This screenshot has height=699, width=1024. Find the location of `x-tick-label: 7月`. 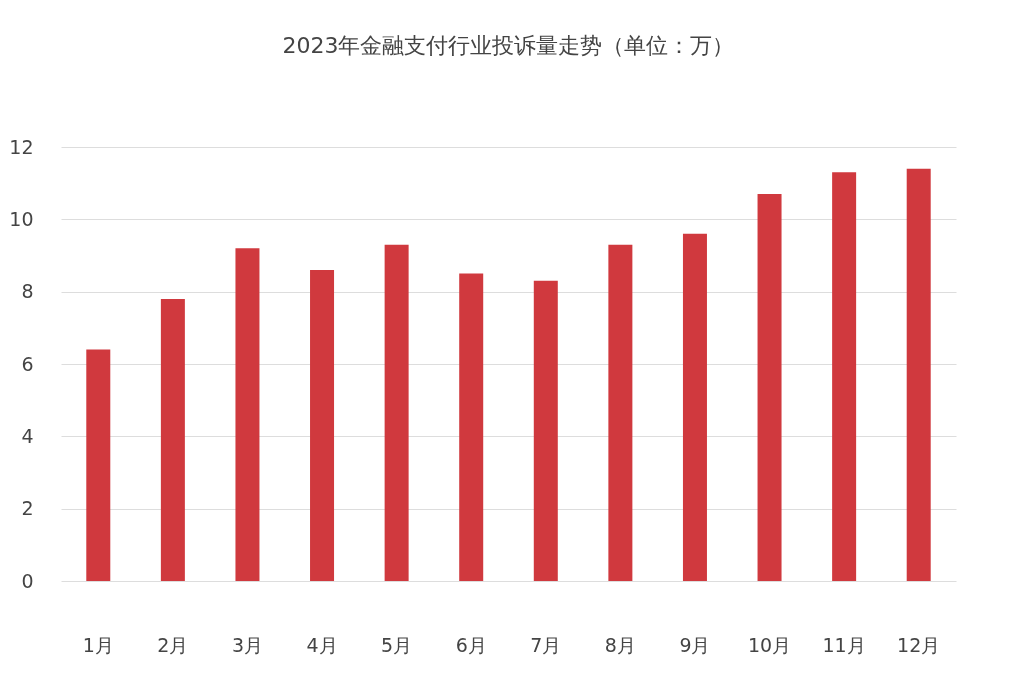

x-tick-label: 7月 is located at coordinates (546, 644).